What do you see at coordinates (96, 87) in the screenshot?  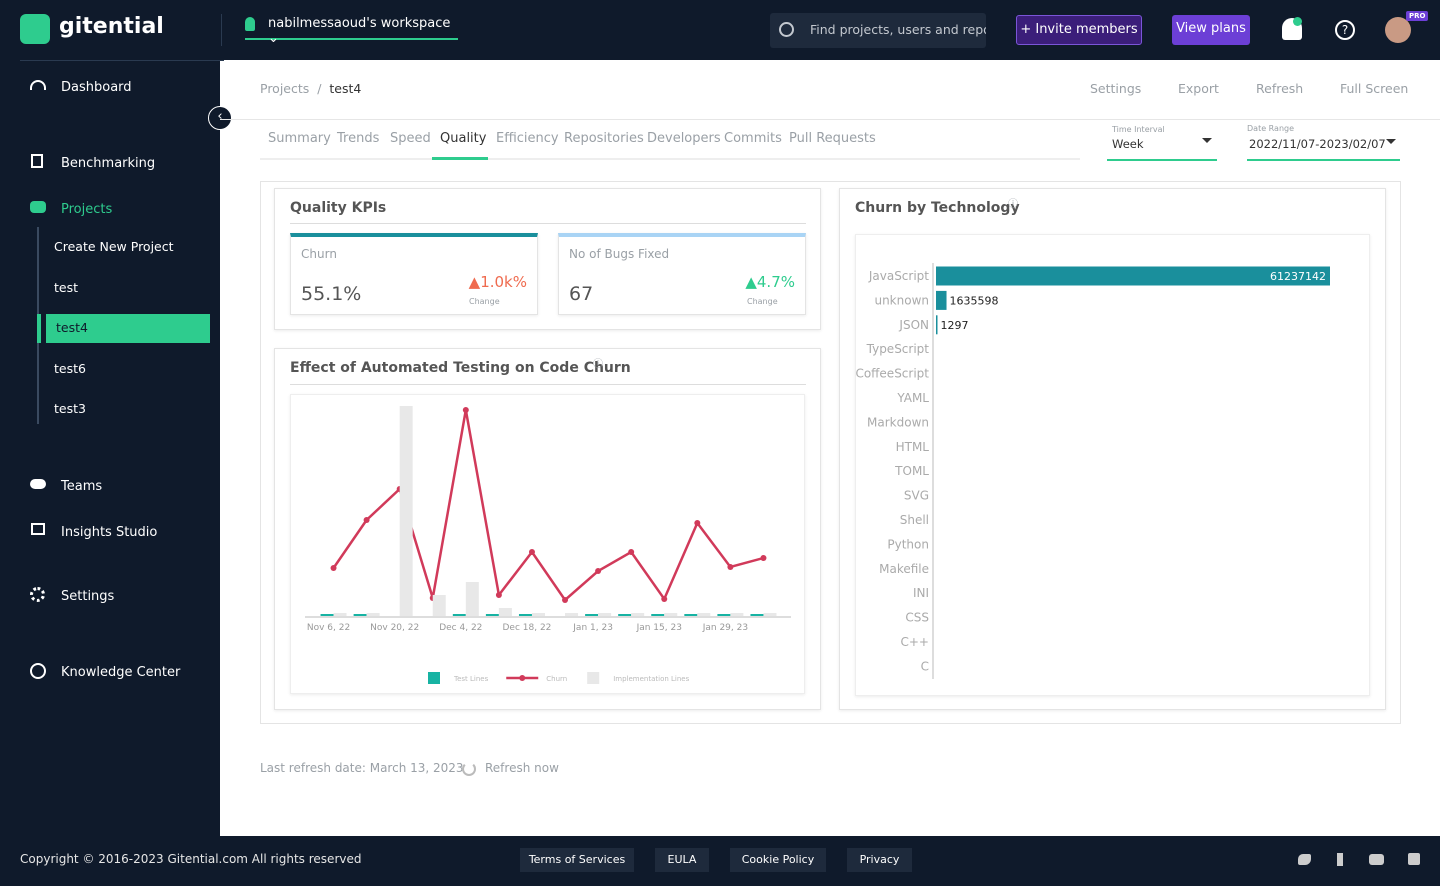 I see `nav-item: Dashboard` at bounding box center [96, 87].